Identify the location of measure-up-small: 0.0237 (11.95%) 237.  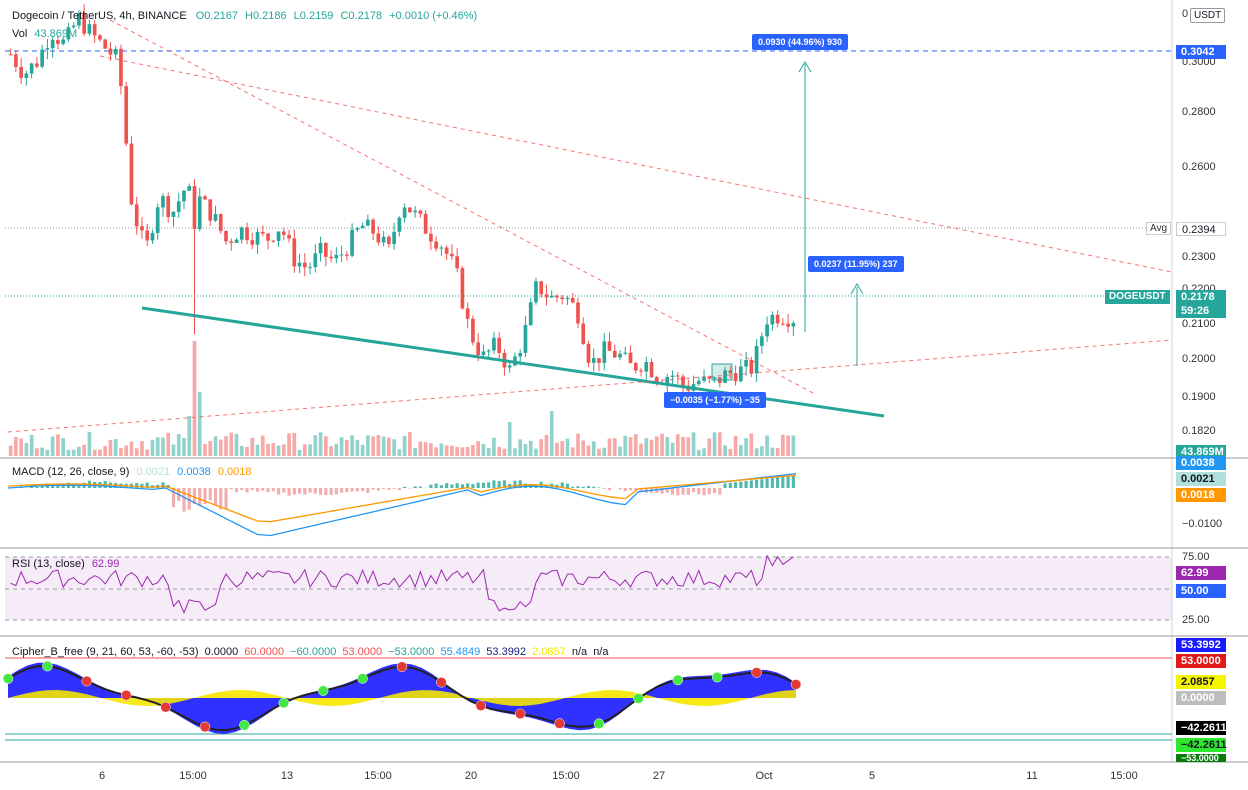
(856, 264).